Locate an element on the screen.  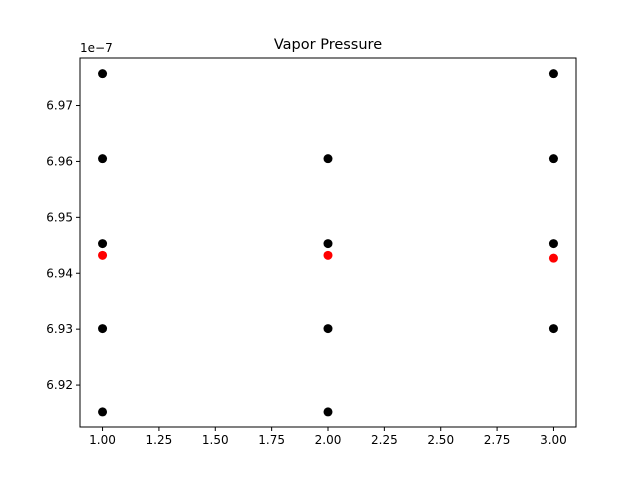
x-tick-label: 1.25 is located at coordinates (159, 440).